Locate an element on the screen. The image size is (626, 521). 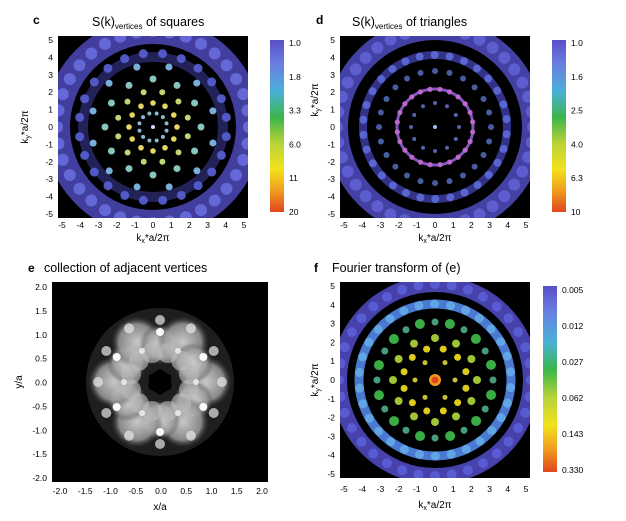
x-tick-label: -0.5 is located at coordinates (135, 491).